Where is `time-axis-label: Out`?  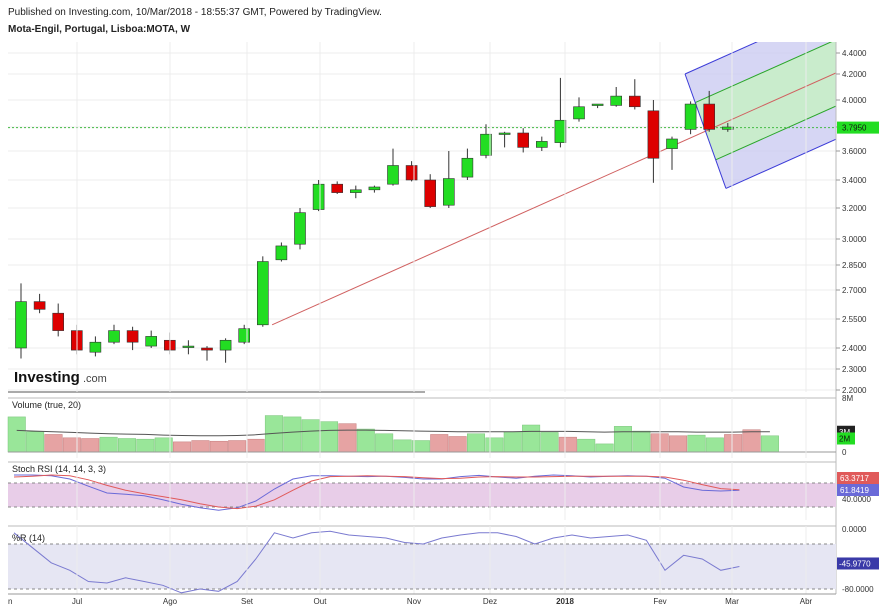 time-axis-label: Out is located at coordinates (321, 601).